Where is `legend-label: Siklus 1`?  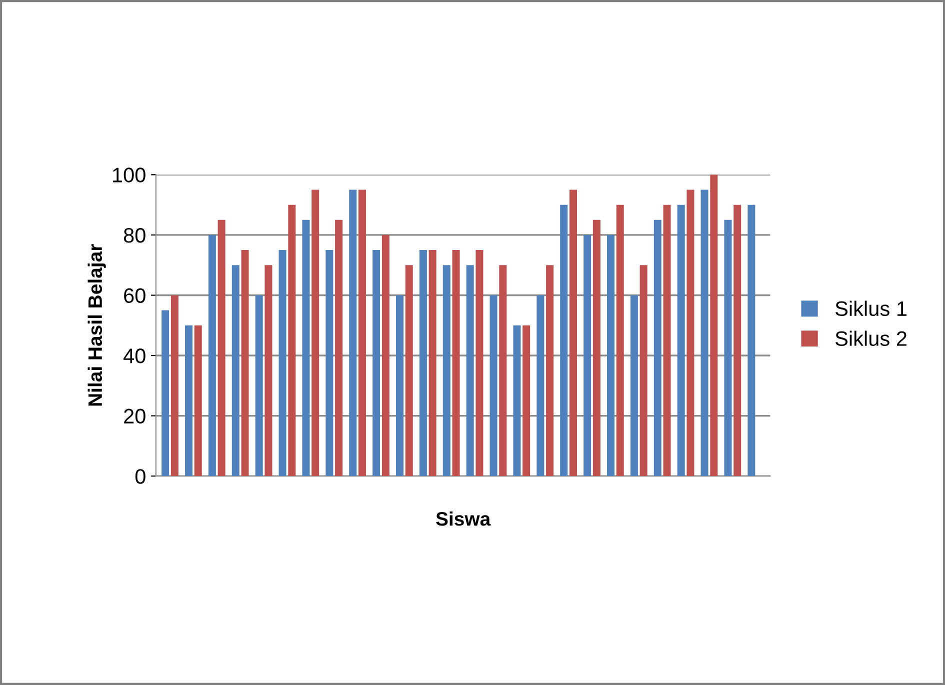
legend-label: Siklus 1 is located at coordinates (870, 308).